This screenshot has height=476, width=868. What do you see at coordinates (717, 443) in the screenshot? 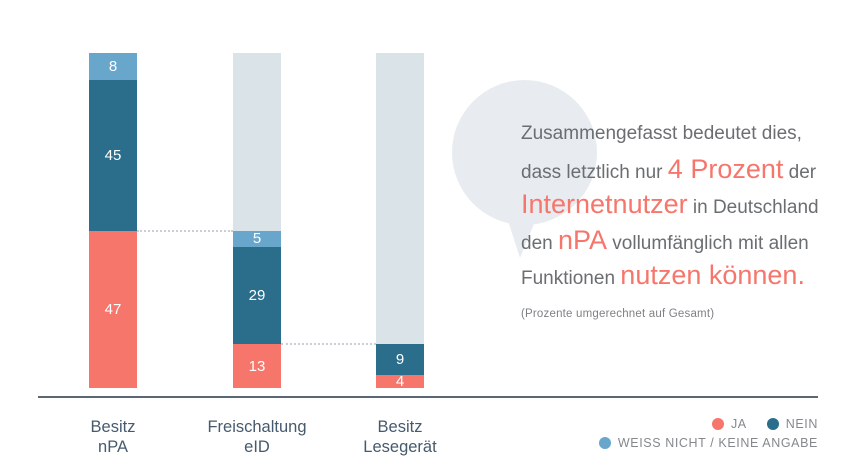
I see `legend-label-weiss-nicht: WEISS NICHT / KEINE ANGABE` at bounding box center [717, 443].